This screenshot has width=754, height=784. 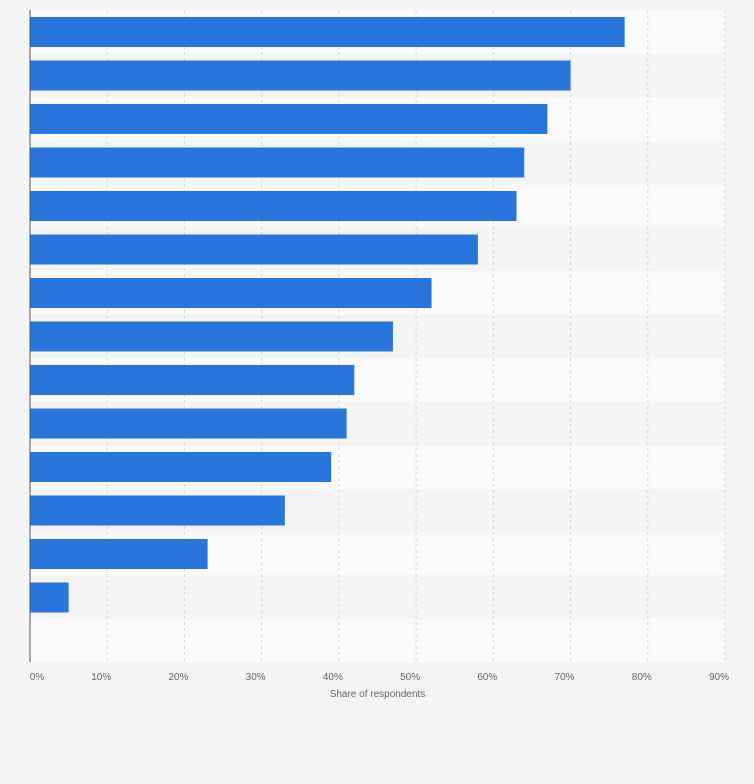 What do you see at coordinates (642, 677) in the screenshot?
I see `x-tick-label: 80%` at bounding box center [642, 677].